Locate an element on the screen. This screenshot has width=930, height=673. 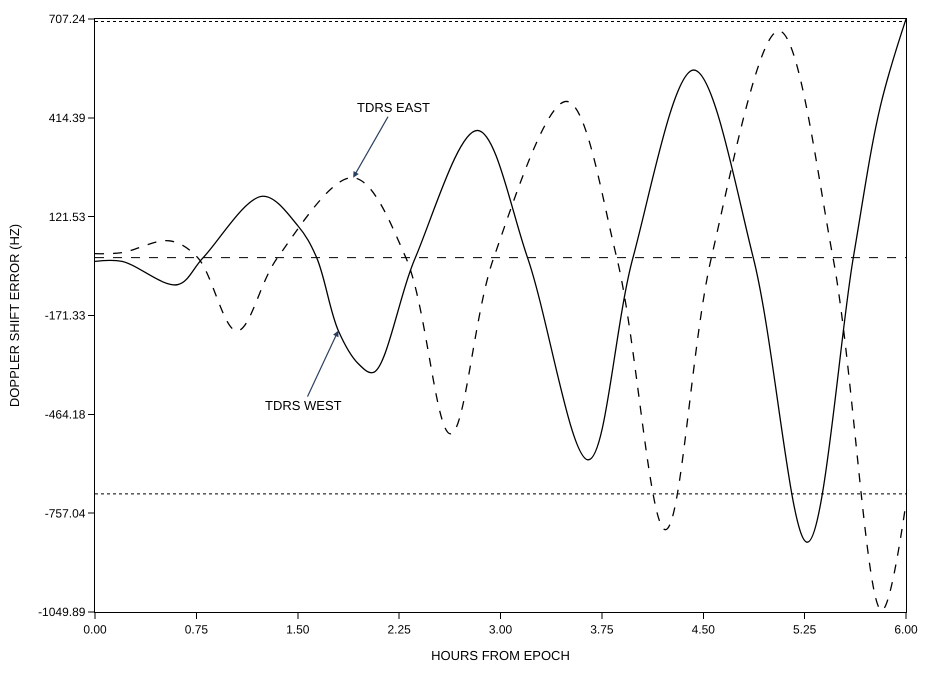
x-tick-label: 3.75 is located at coordinates (602, 629).